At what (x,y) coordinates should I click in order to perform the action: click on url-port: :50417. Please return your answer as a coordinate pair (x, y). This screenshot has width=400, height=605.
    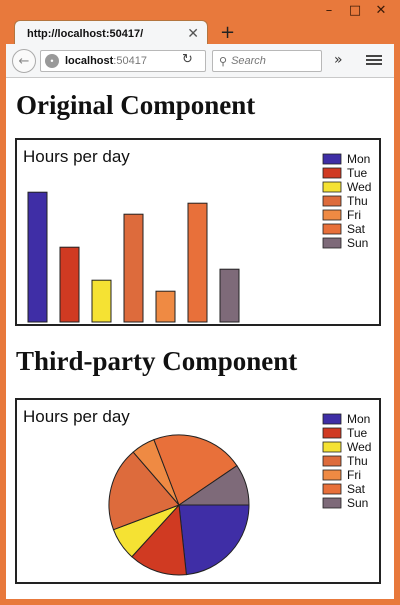
    Looking at the image, I should click on (130, 61).